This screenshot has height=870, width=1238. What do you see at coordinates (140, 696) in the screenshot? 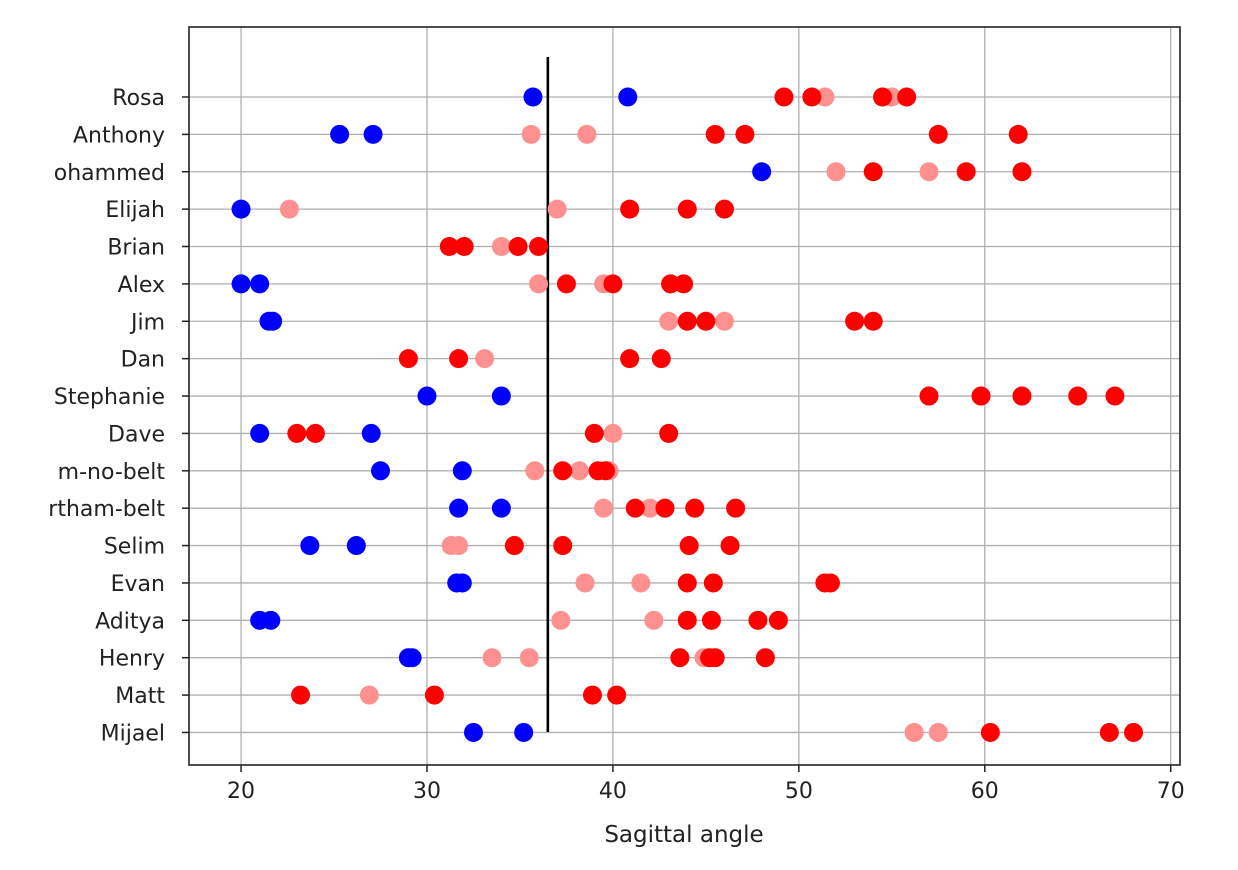
I see `y-category-label: Matt` at bounding box center [140, 696].